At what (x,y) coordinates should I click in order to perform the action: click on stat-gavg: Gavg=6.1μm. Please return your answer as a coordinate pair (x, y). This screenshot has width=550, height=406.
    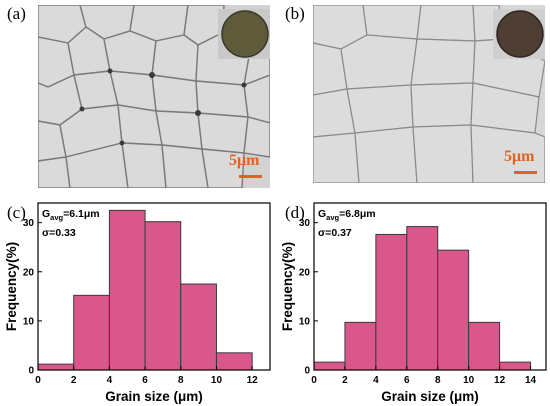
    Looking at the image, I should click on (71, 215).